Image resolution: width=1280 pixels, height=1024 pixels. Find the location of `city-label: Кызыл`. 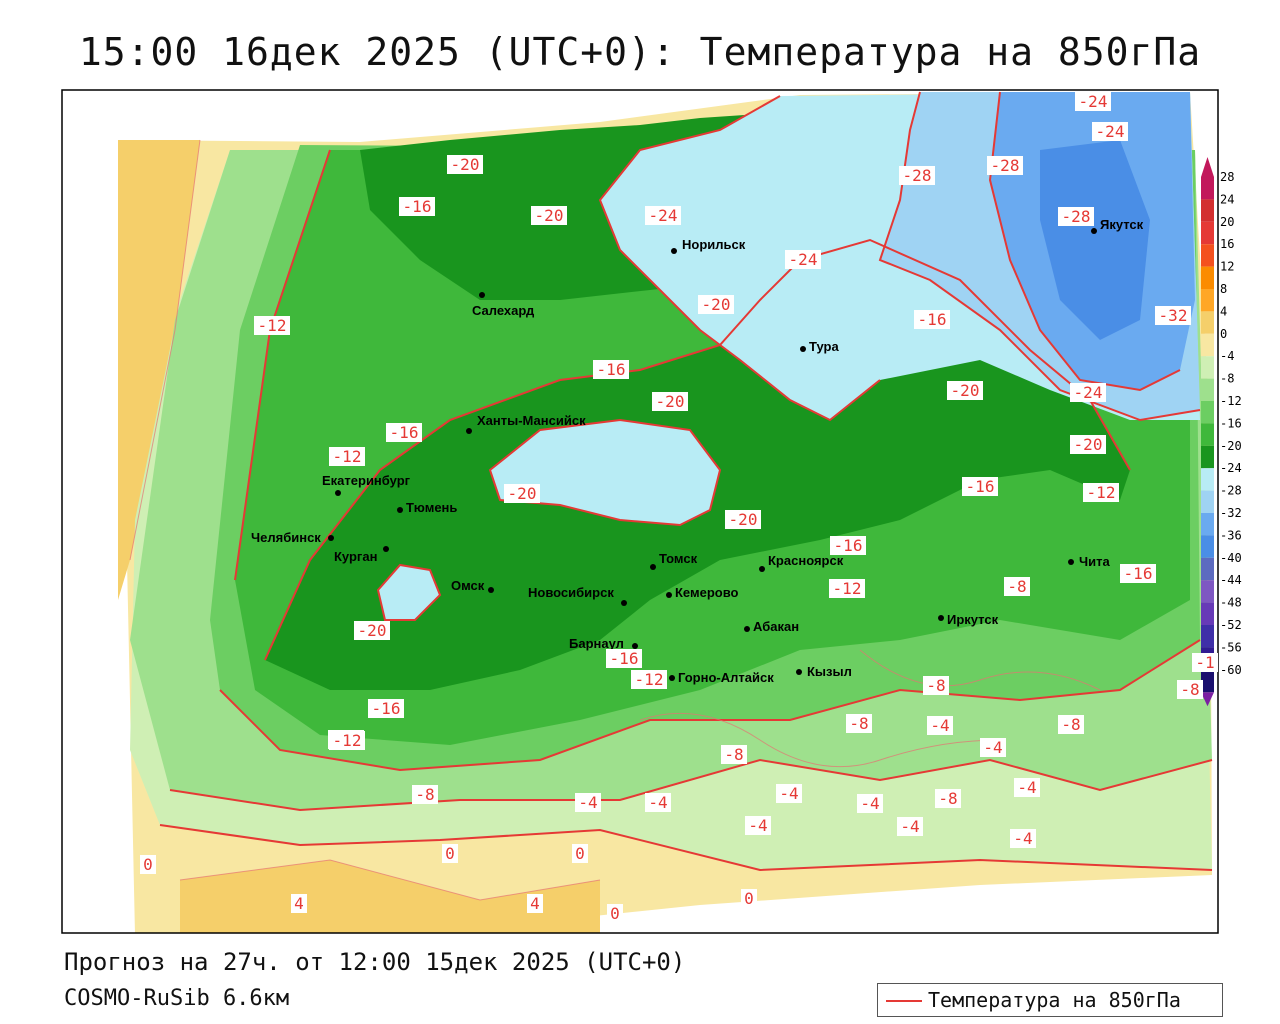

city-label: Кызыл is located at coordinates (829, 671).